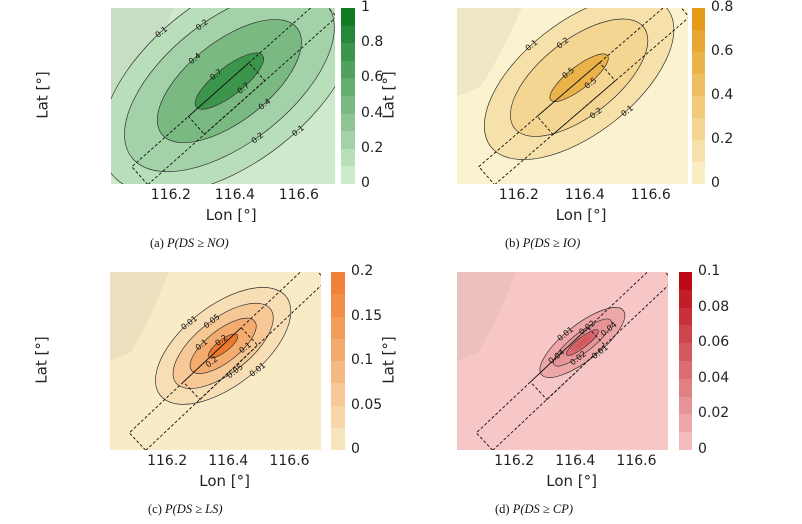  I want to click on colorbar-tick-label: 0.4, so click(722, 95).